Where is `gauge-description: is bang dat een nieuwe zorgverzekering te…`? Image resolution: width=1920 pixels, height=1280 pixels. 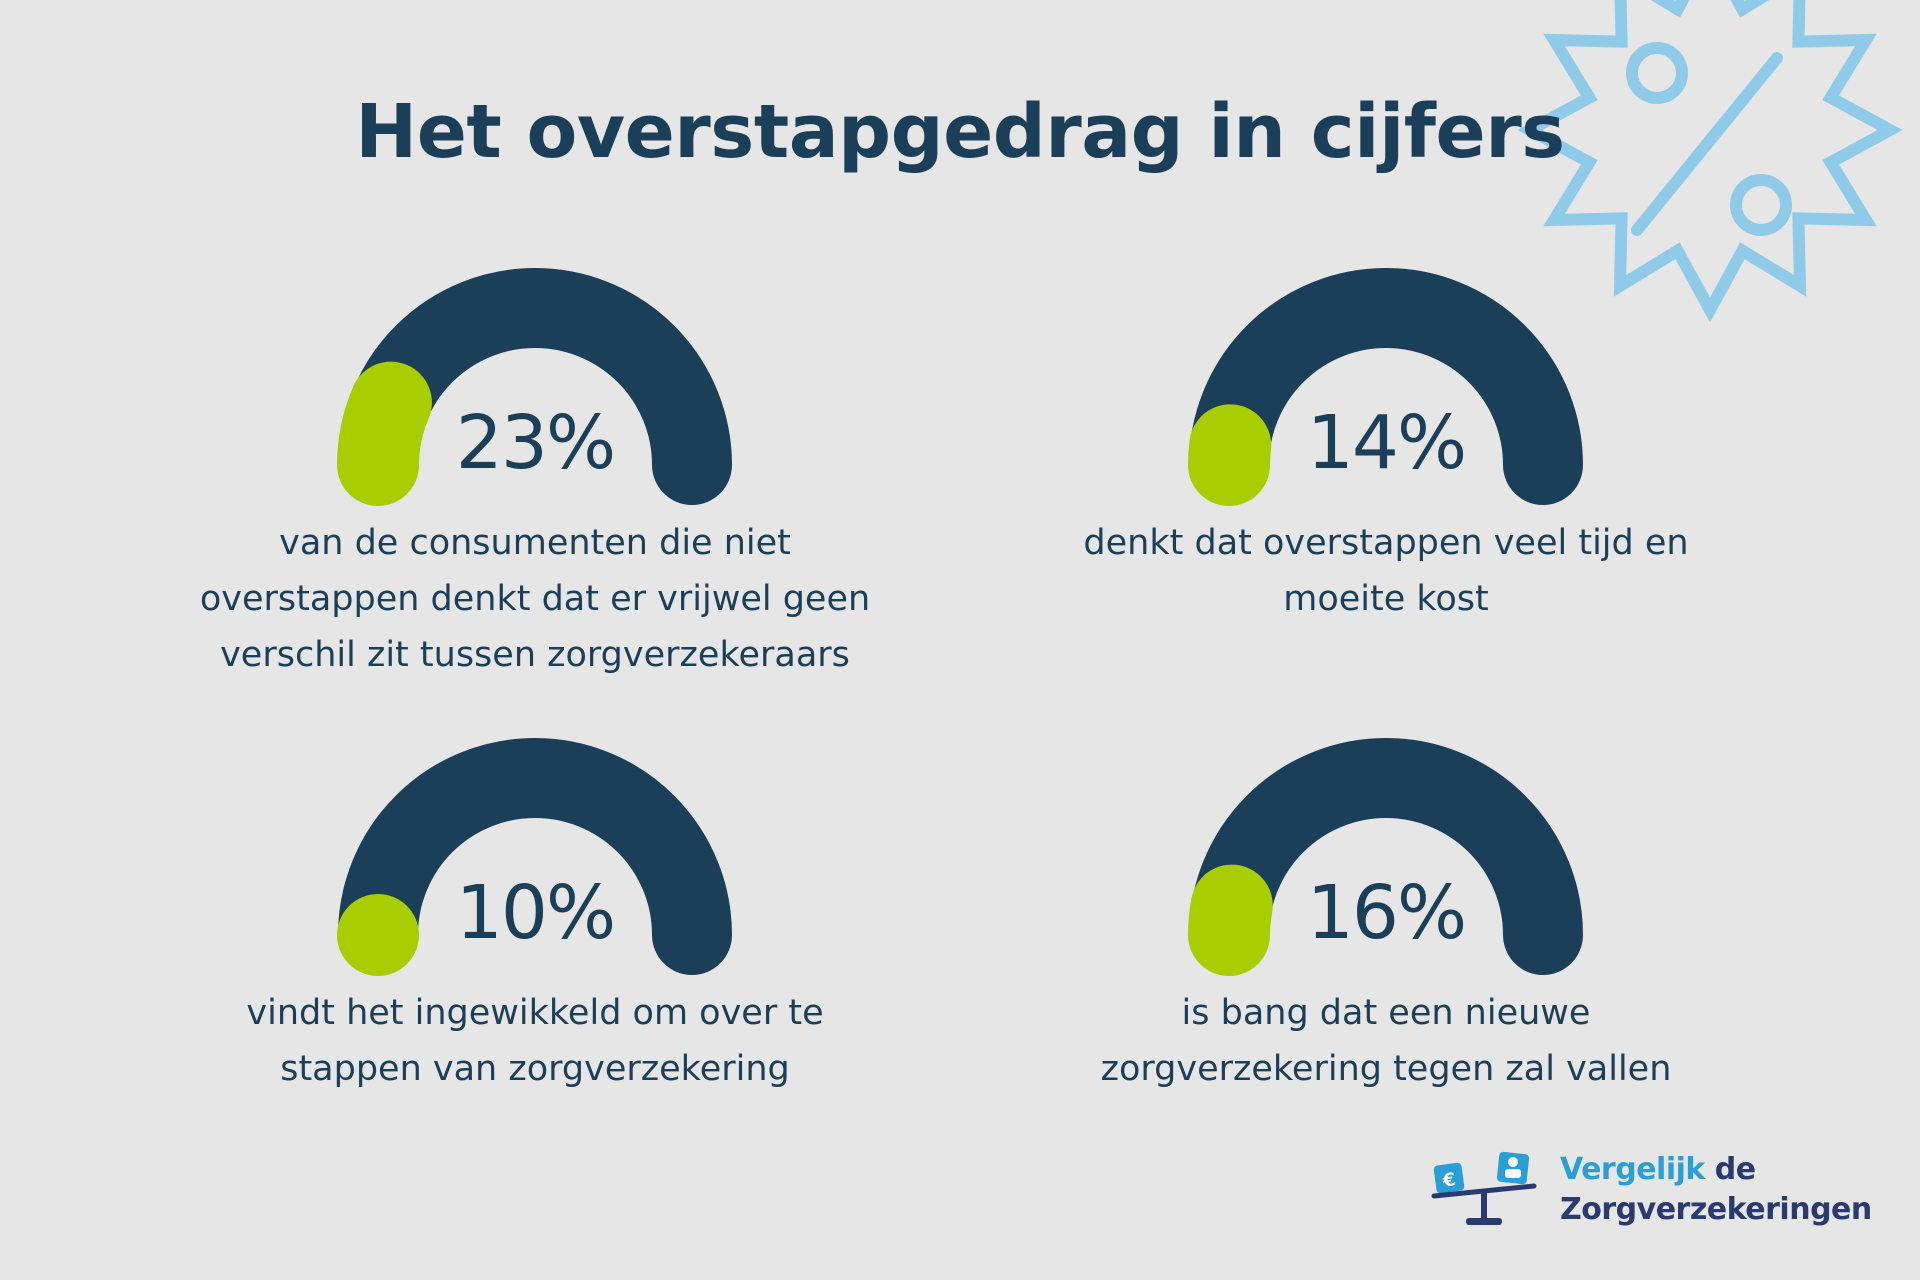 gauge-description: is bang dat een nieuwe zorgverzekering te… is located at coordinates (1386, 1041).